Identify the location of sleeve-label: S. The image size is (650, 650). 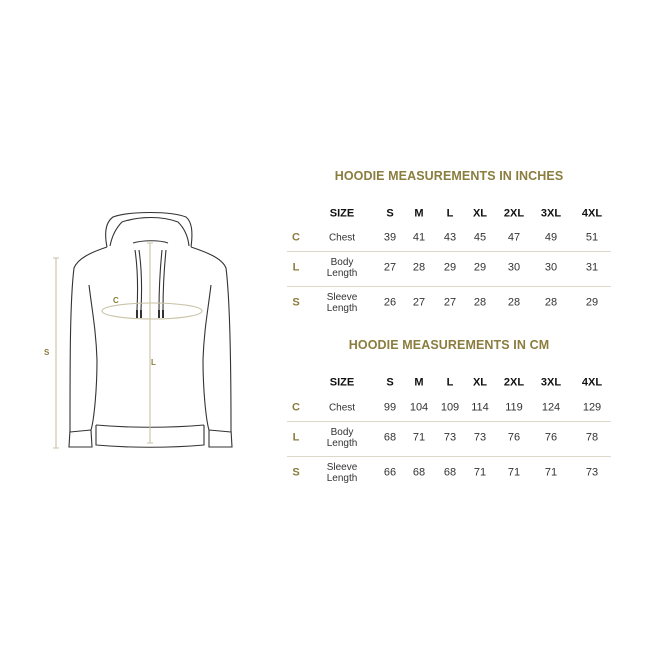
(47, 352).